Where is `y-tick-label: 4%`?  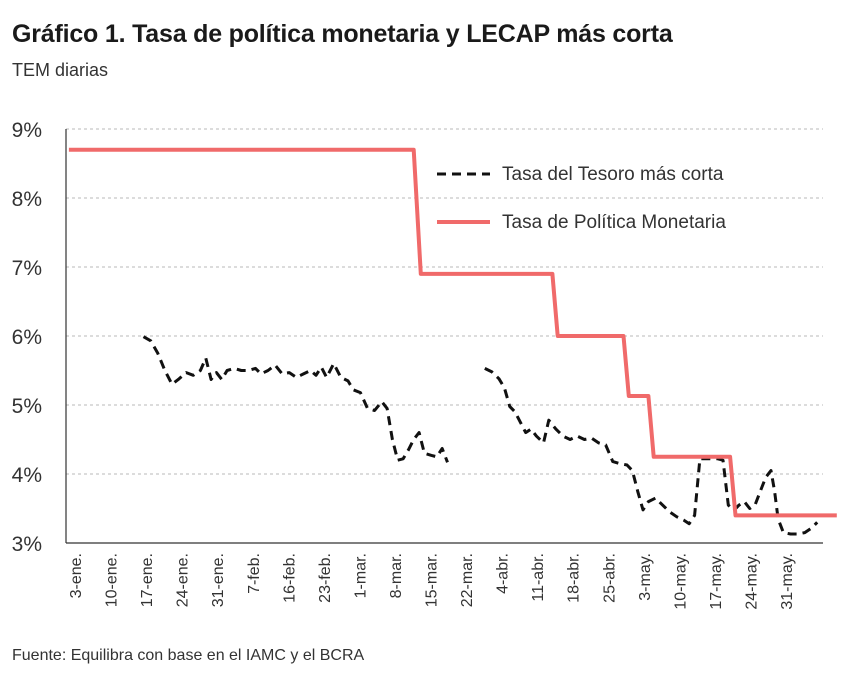
y-tick-label: 4% is located at coordinates (27, 475).